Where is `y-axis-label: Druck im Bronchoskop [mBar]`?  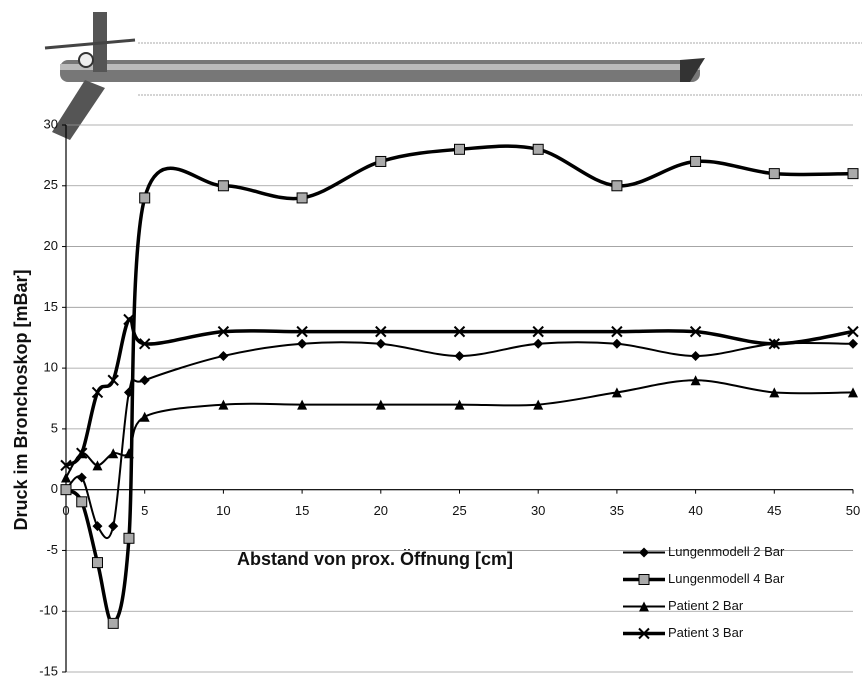 y-axis-label: Druck im Bronchoskop [mBar] is located at coordinates (21, 399).